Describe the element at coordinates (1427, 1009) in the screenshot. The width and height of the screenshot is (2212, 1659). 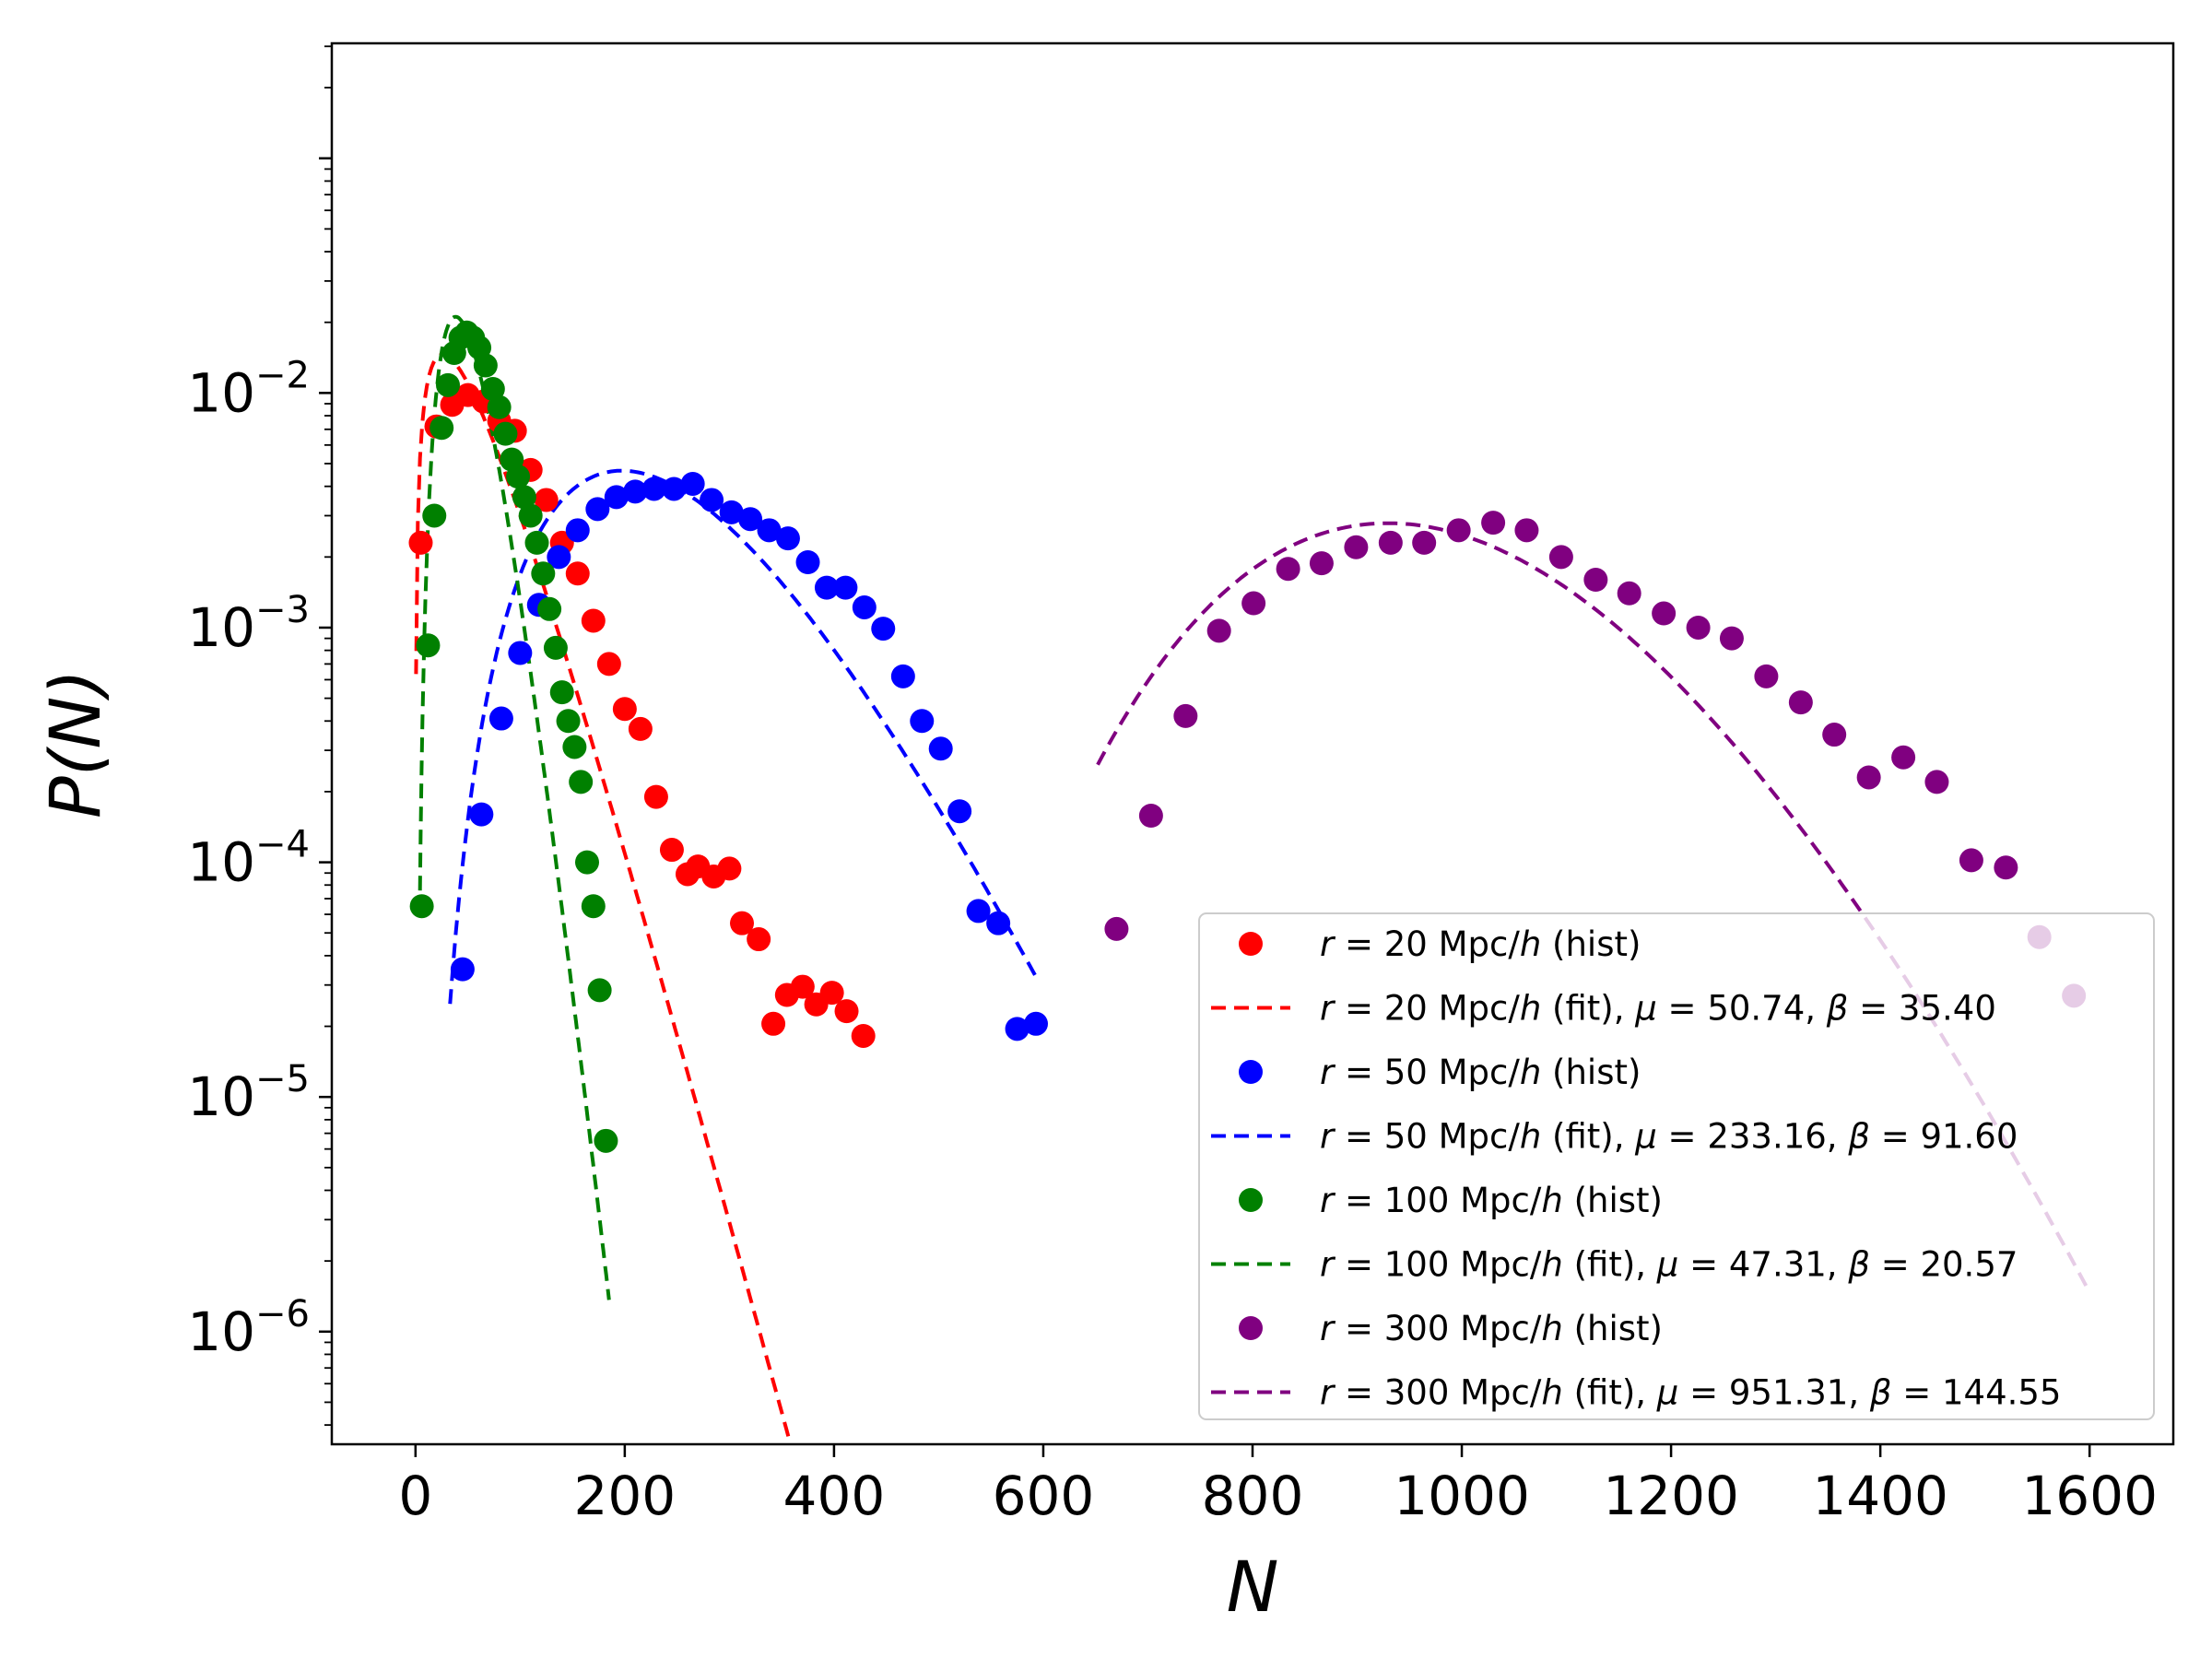
I see `legend-radius: = 20 Mpc/` at that location.